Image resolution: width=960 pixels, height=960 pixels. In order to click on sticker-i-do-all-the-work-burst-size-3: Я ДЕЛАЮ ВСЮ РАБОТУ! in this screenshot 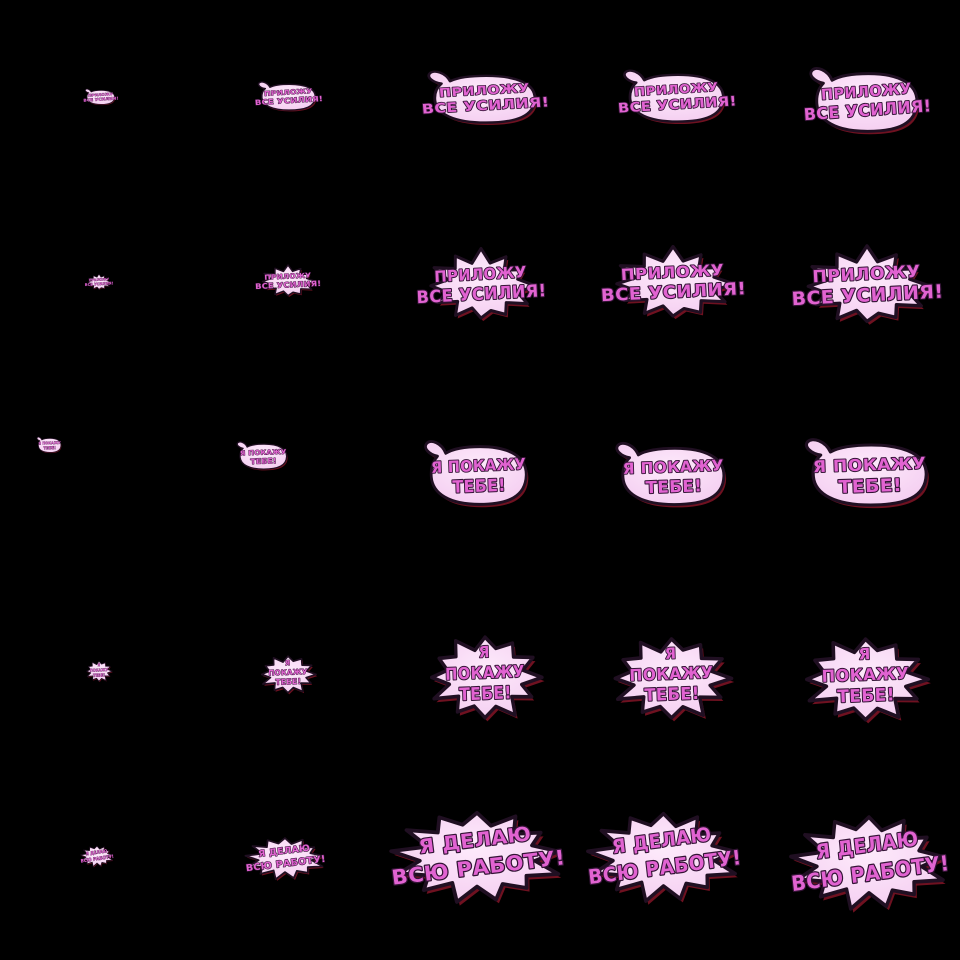, I will do `click(478, 856)`.